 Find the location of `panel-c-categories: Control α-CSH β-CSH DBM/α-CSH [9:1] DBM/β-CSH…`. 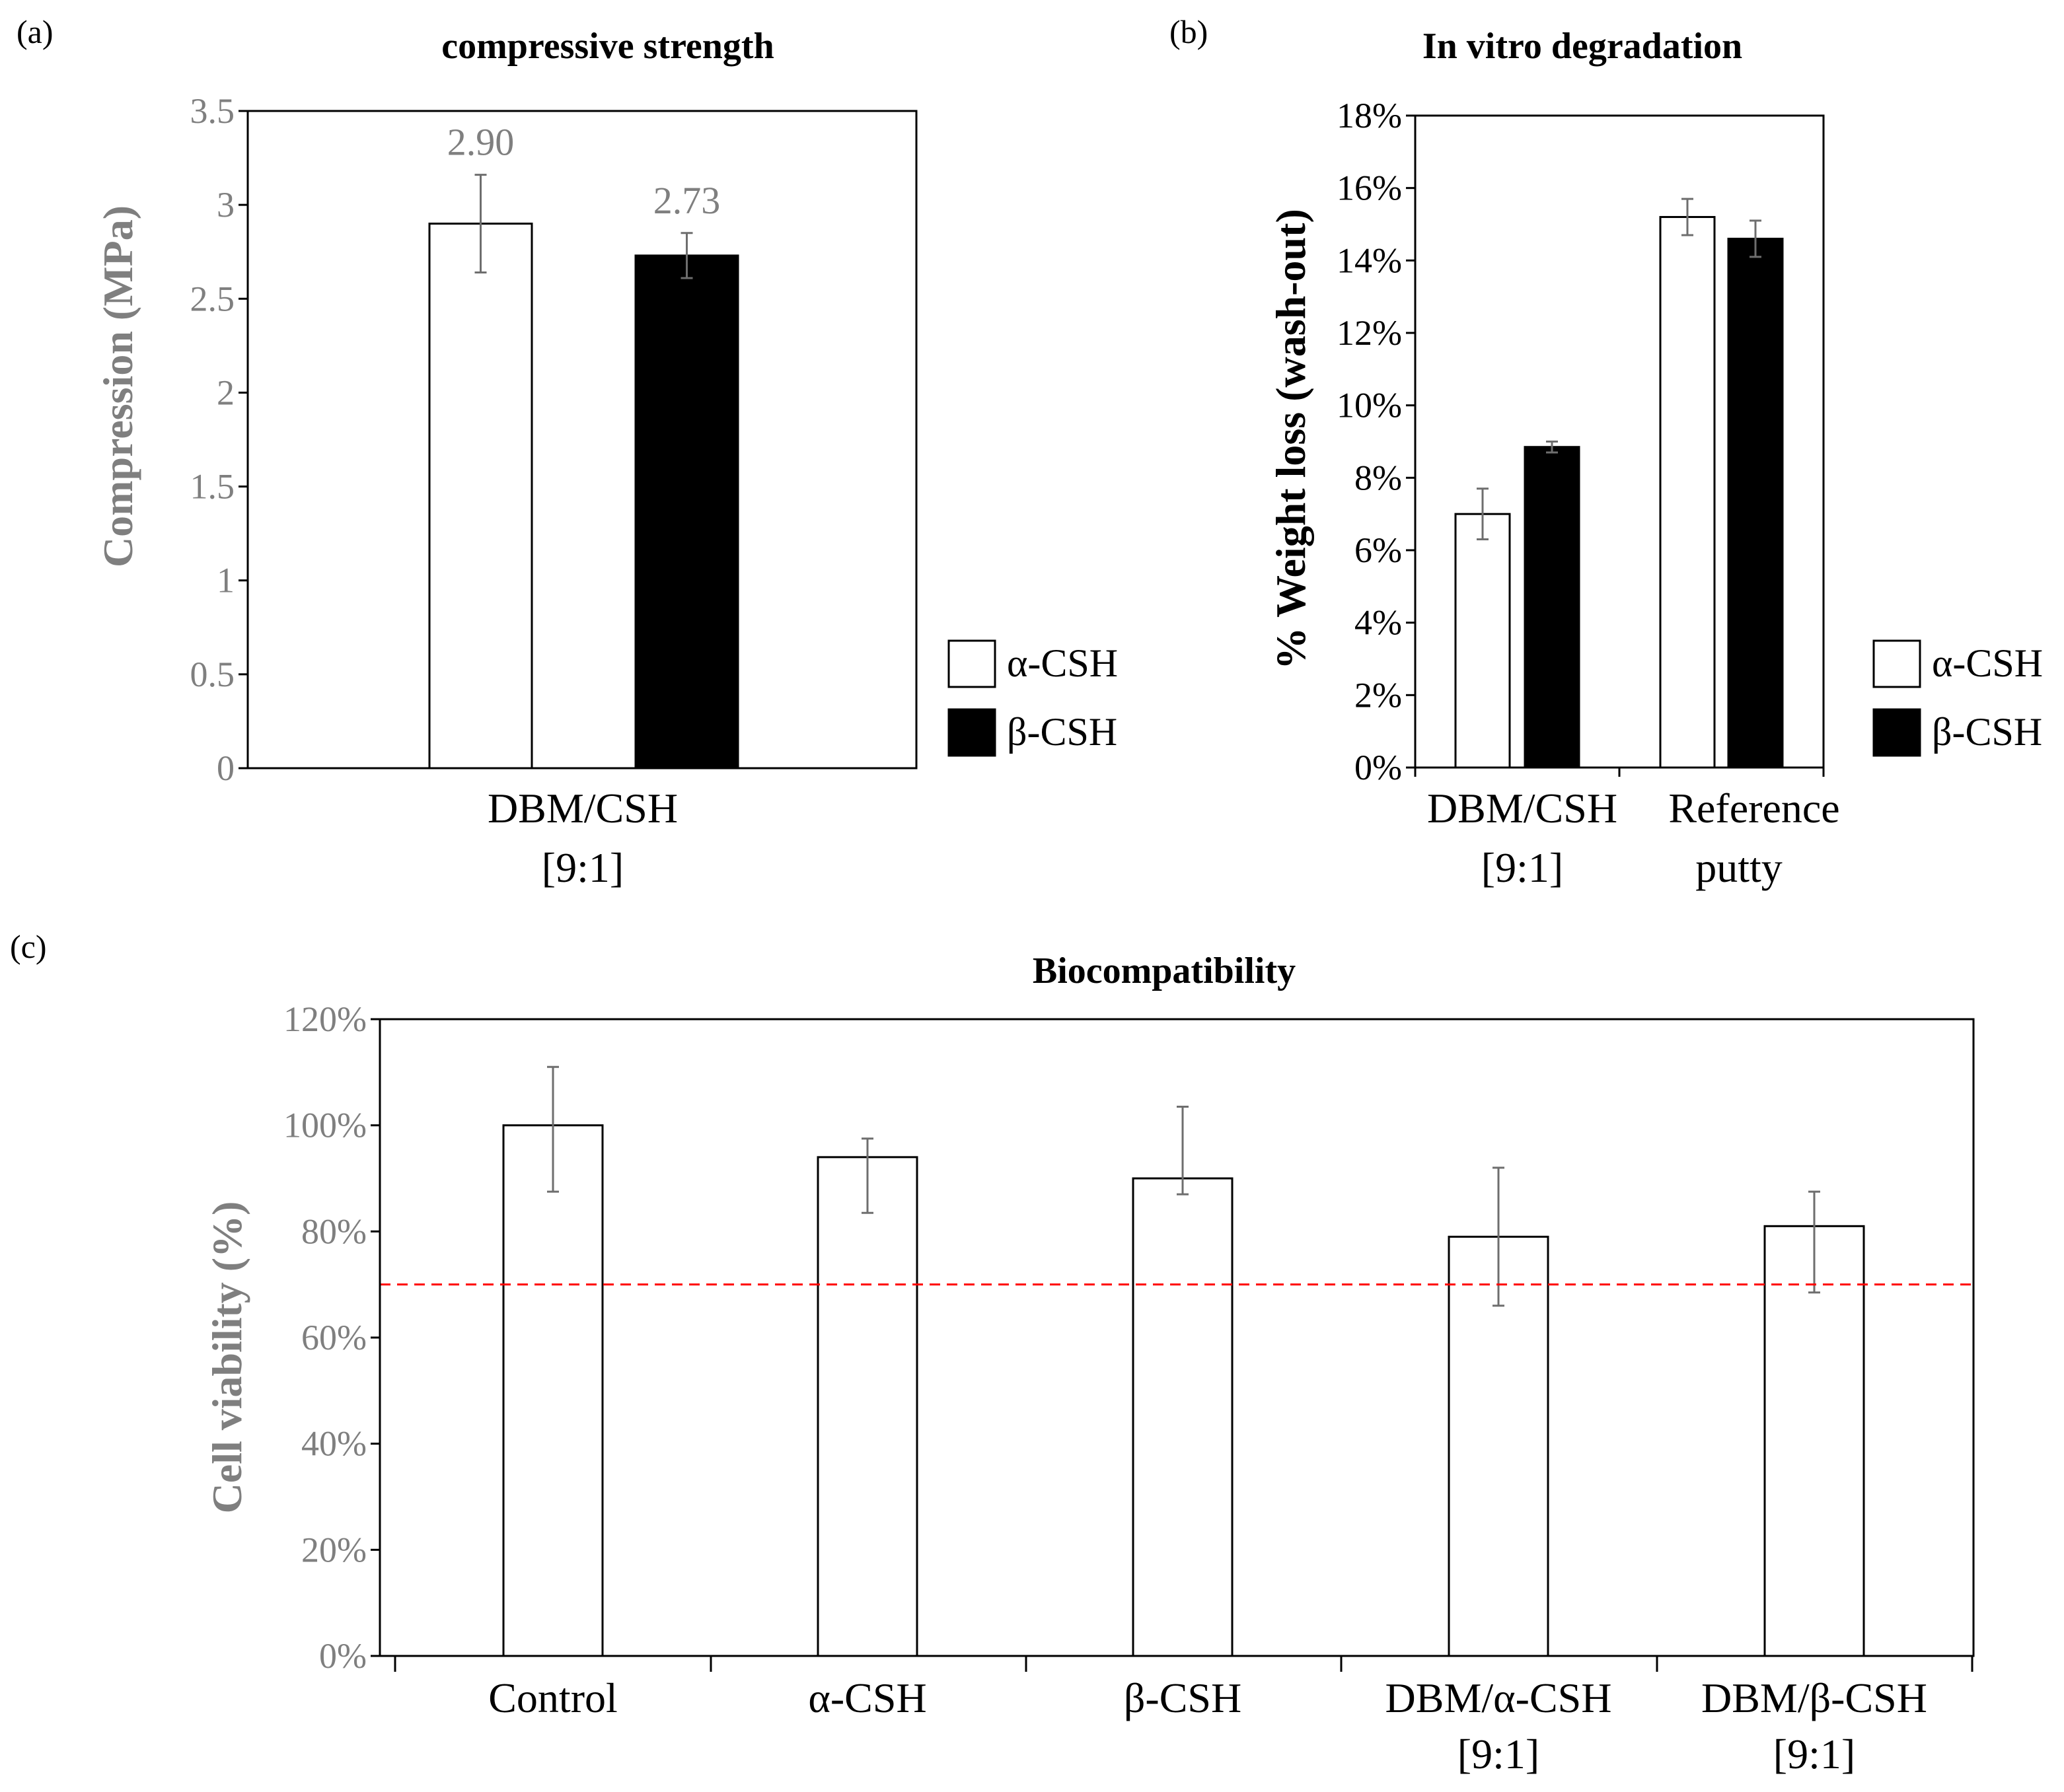

panel-c-categories: Control α-CSH β-CSH DBM/α-CSH [9:1] DBM/β-CSH… is located at coordinates (1207, 1725).